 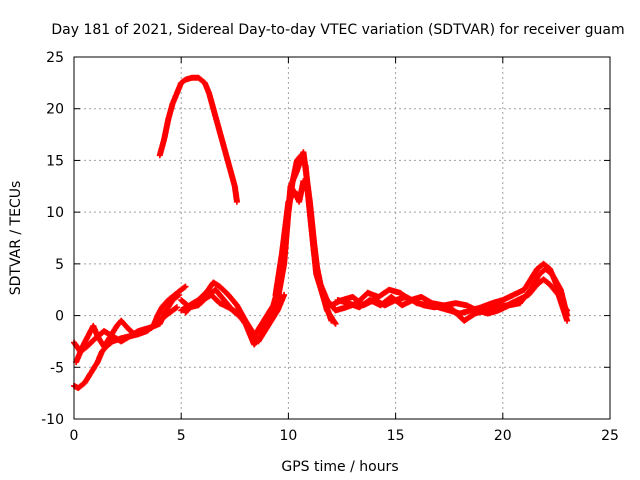 I want to click on y-tick-label: -10, so click(x=52, y=420).